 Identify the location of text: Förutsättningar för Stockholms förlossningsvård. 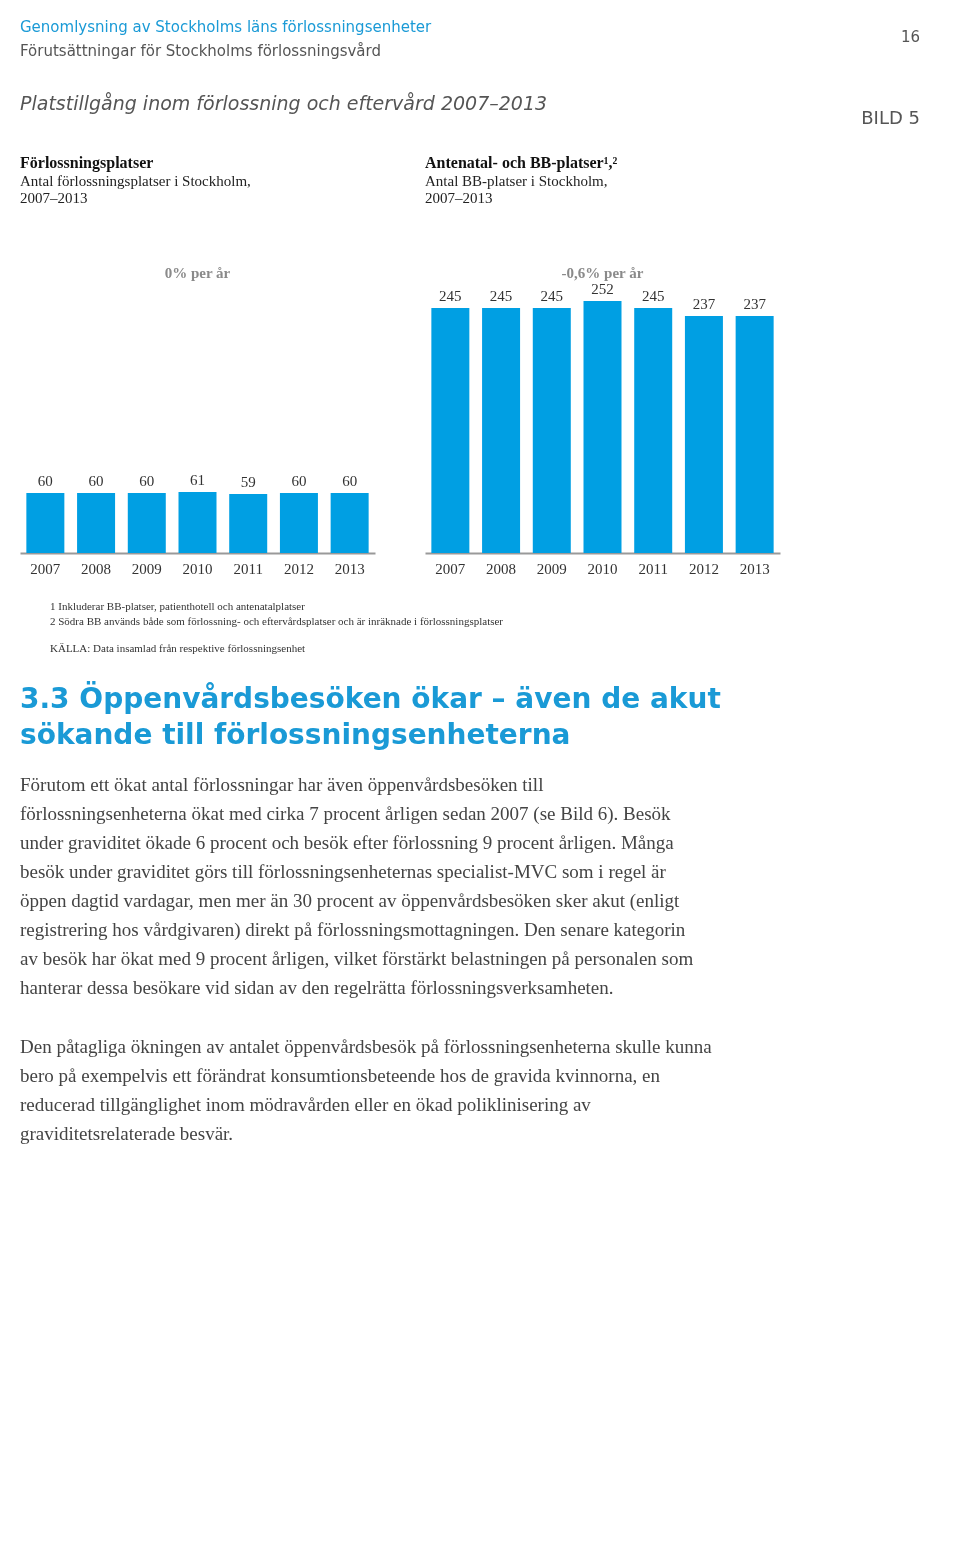
(200, 51).